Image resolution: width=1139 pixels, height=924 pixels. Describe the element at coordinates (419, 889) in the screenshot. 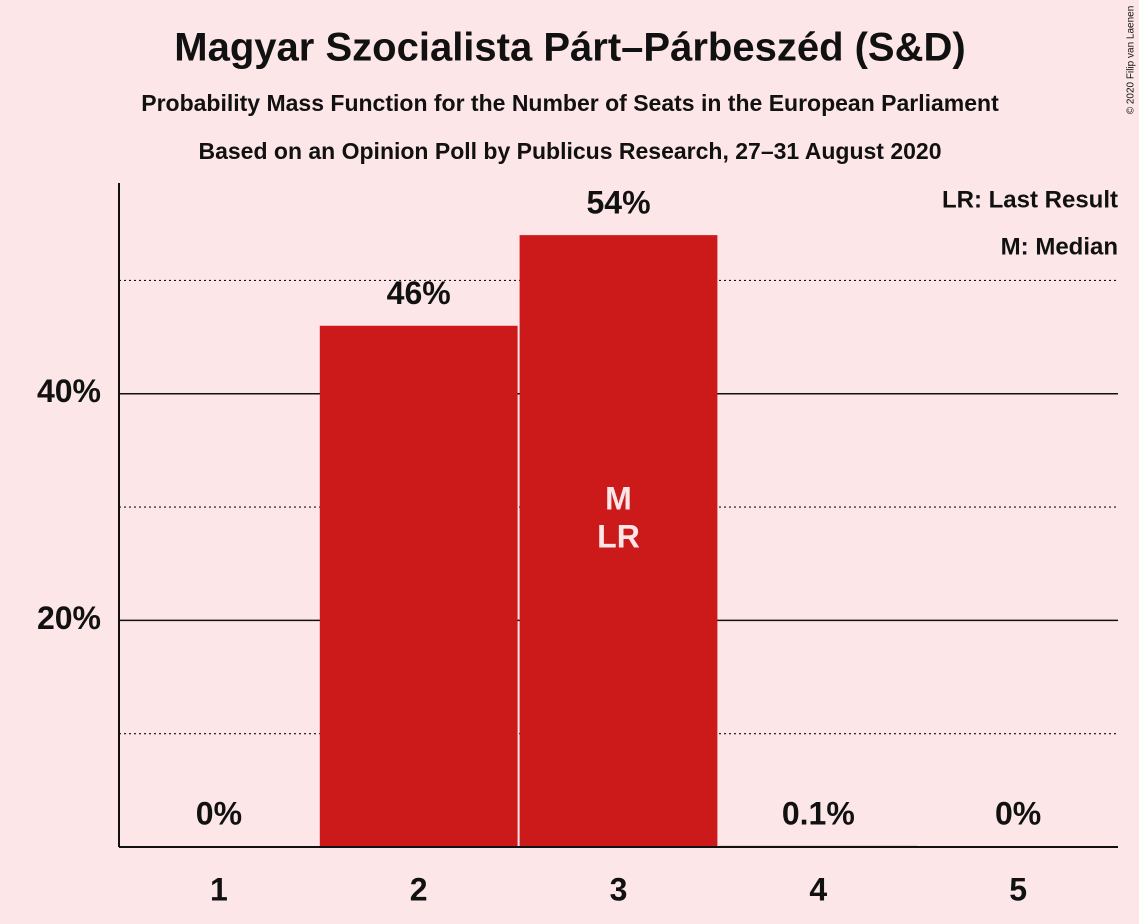

I see `x-tick-label: 2` at that location.